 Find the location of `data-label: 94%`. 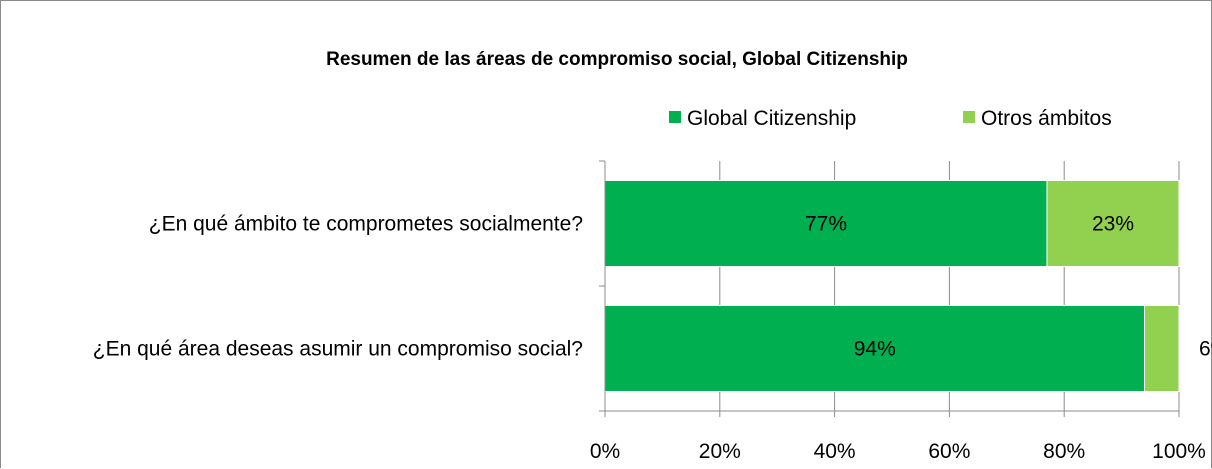

data-label: 94% is located at coordinates (875, 349).